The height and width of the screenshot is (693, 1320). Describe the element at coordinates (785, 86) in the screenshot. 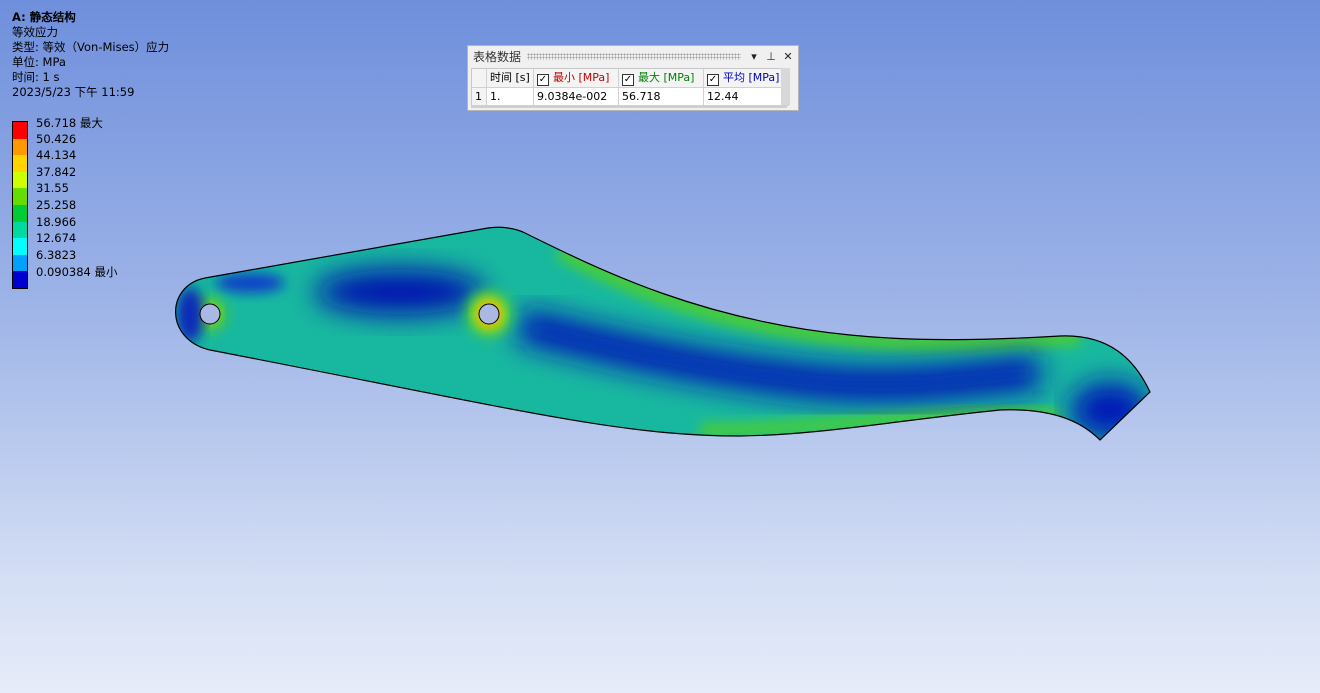

I see `vertical-scrollbar` at that location.